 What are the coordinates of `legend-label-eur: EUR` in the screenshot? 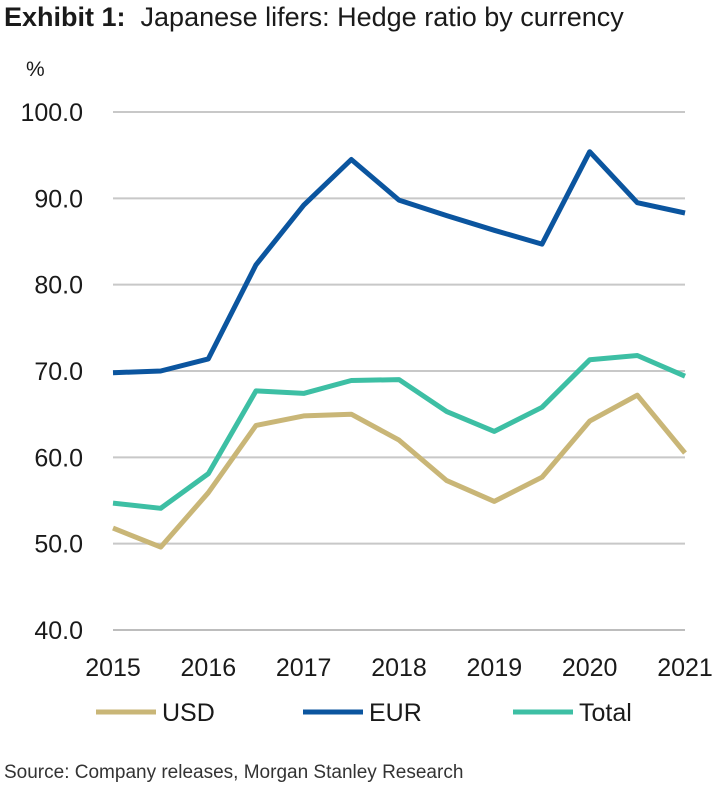 It's located at (395, 713).